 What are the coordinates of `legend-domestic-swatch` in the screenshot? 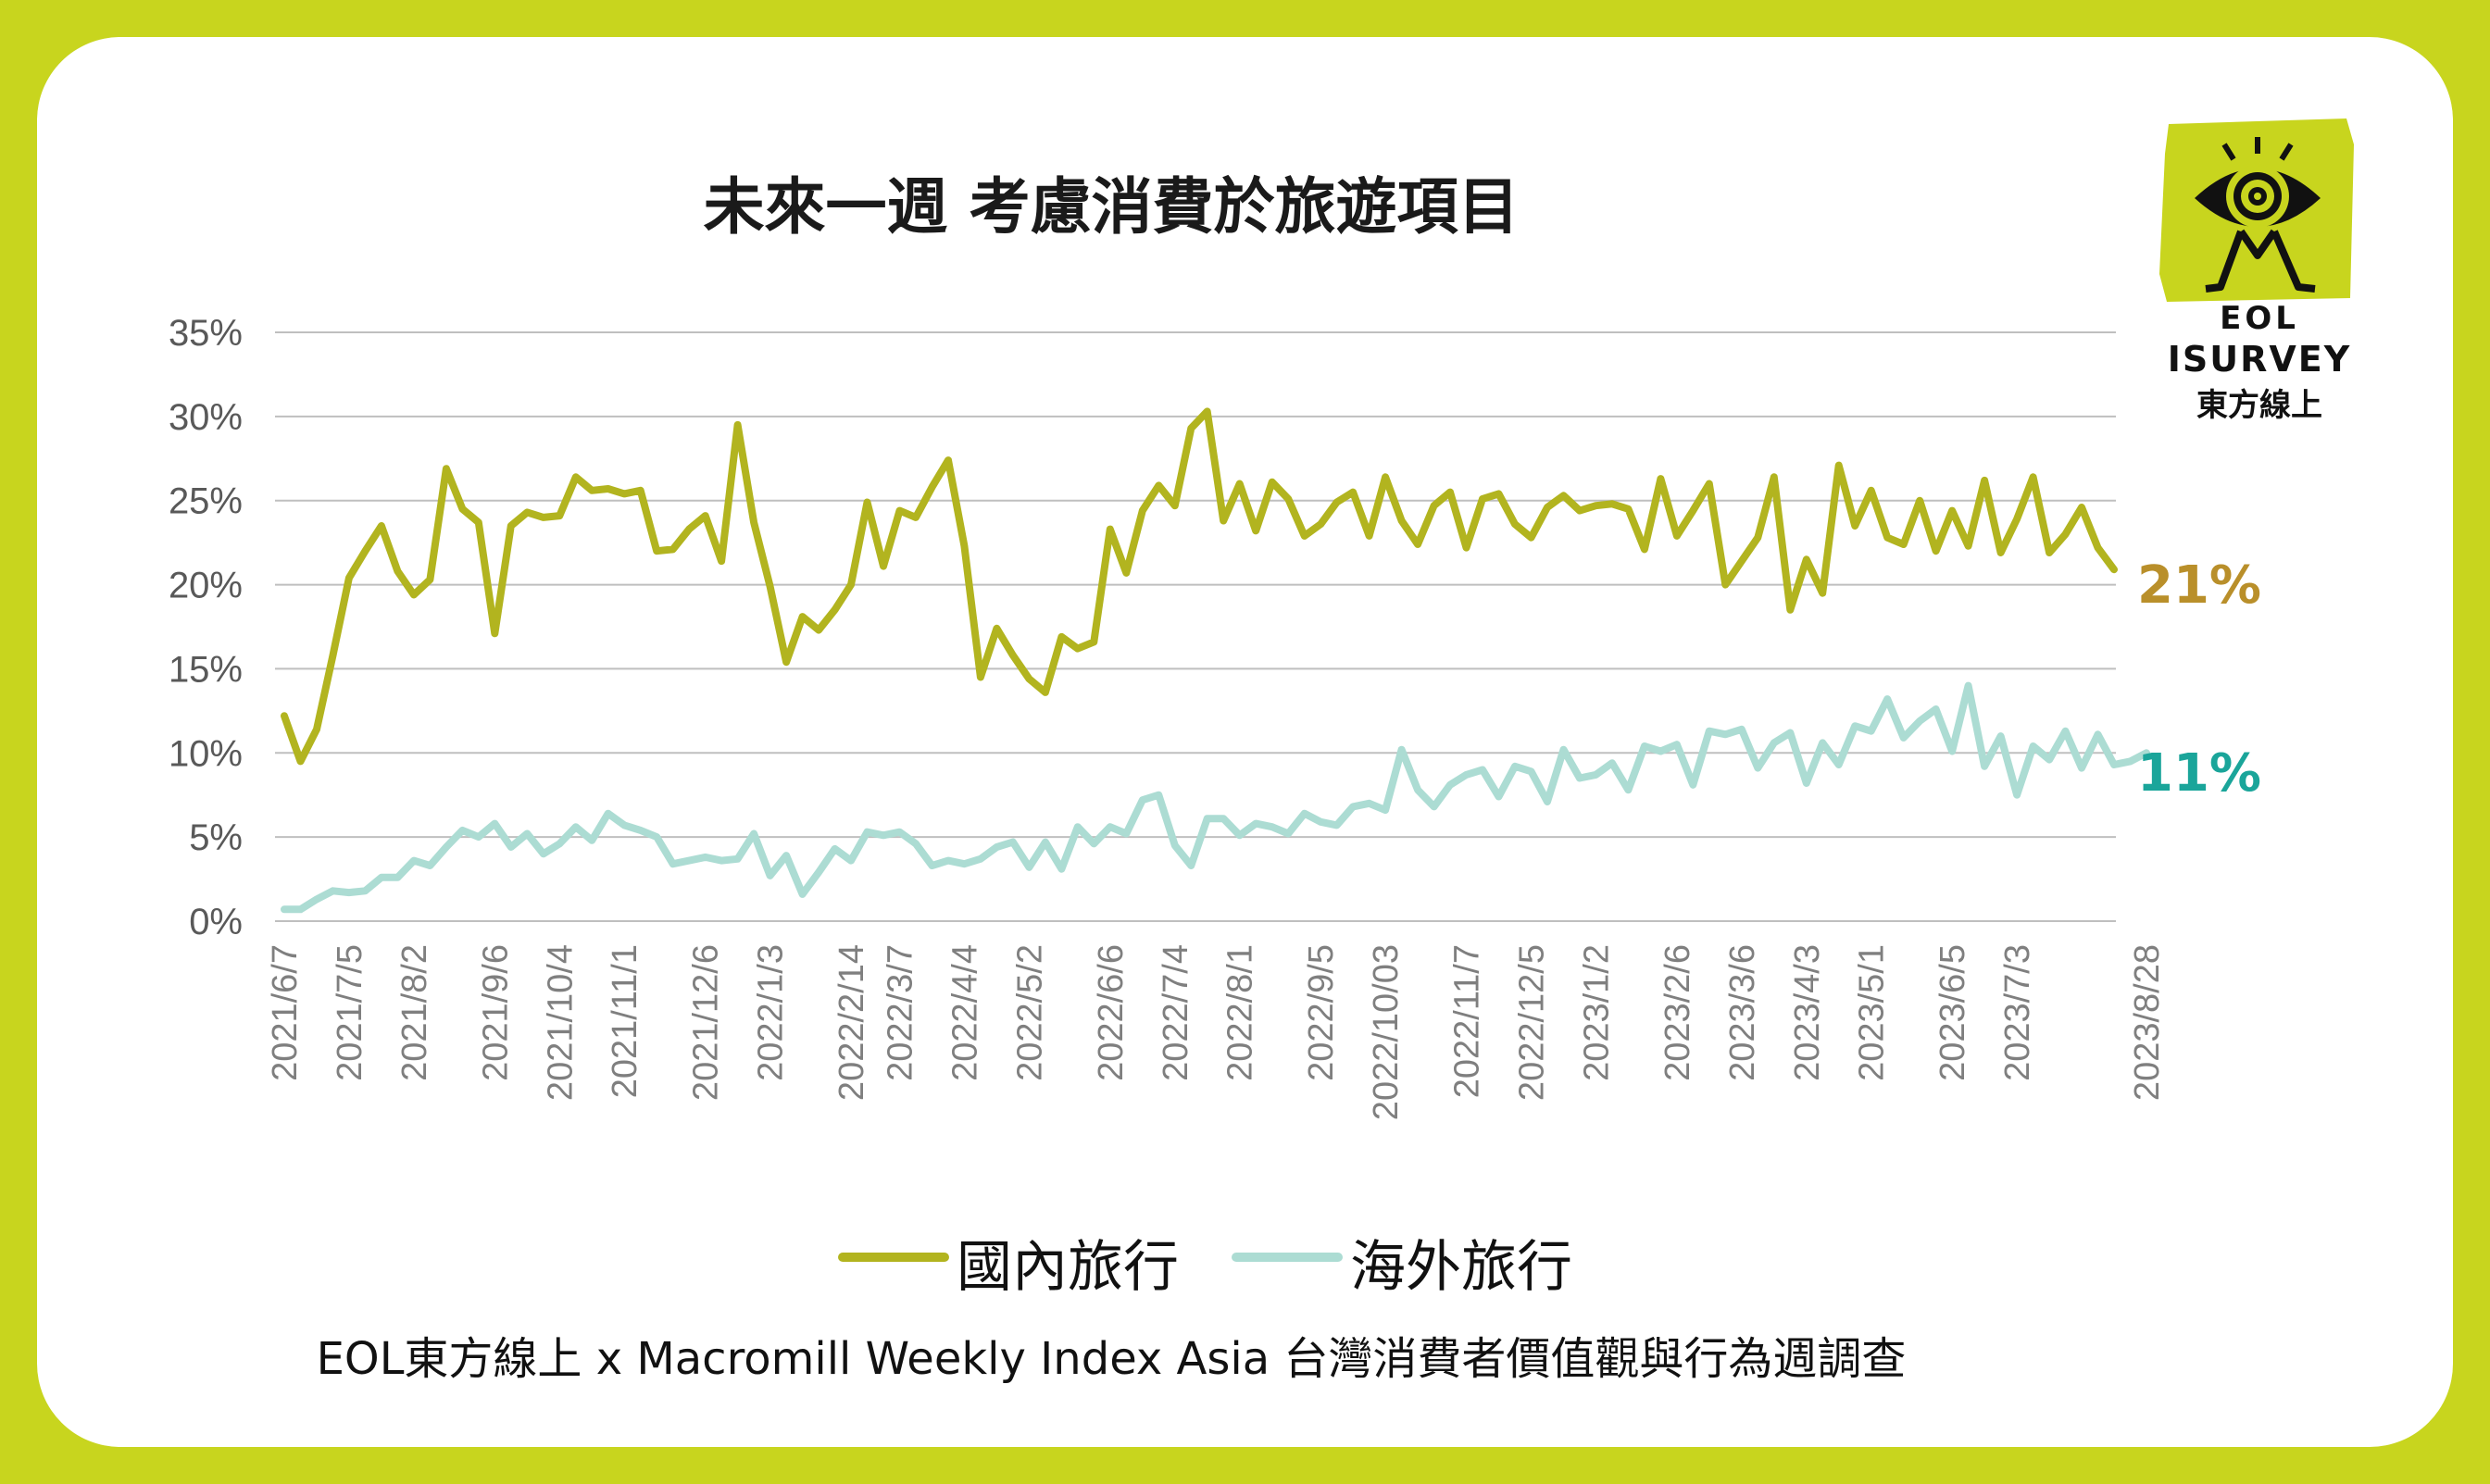 It's located at (893, 1257).